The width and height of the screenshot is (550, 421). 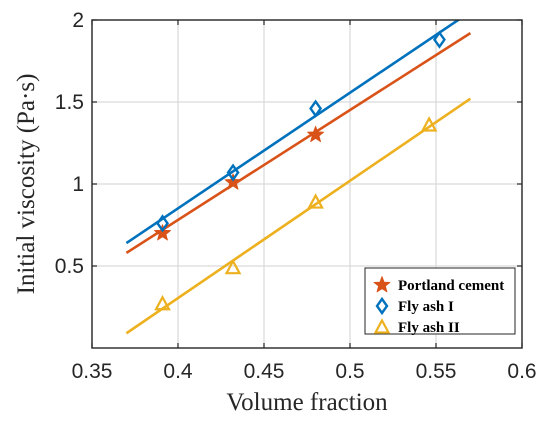 I want to click on legend-marker-fly-ash-i, so click(x=382, y=306).